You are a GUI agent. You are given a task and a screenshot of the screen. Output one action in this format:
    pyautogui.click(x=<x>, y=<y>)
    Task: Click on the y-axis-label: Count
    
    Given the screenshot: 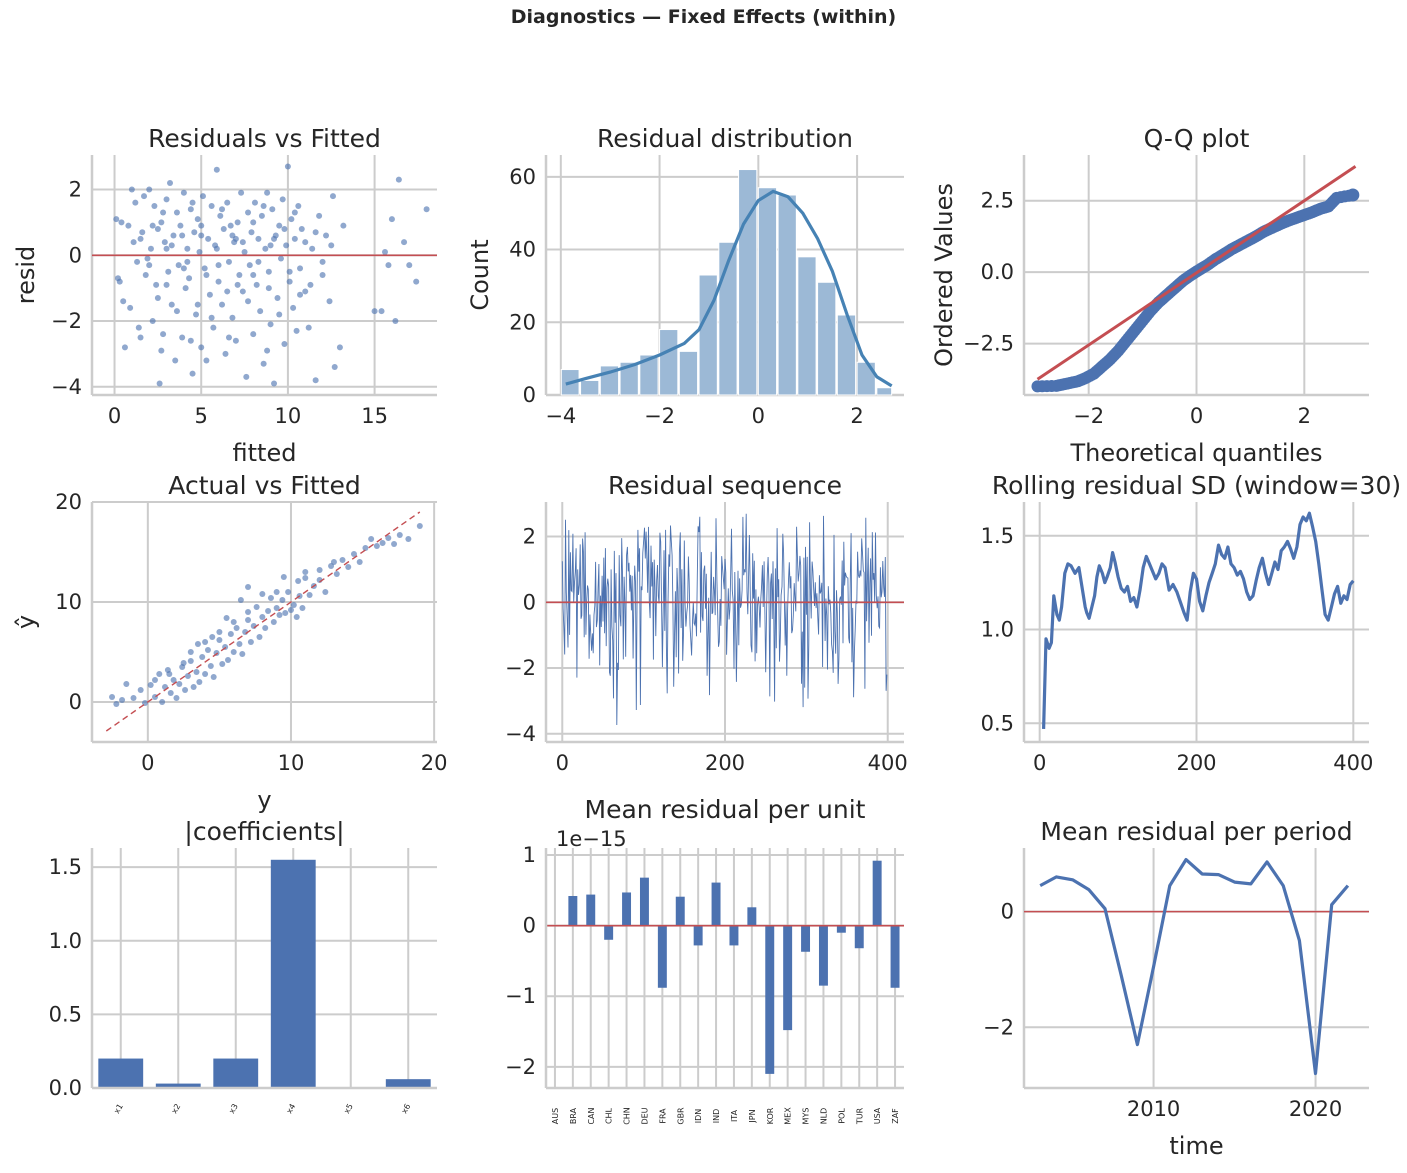 What is the action you would take?
    pyautogui.click(x=480, y=274)
    